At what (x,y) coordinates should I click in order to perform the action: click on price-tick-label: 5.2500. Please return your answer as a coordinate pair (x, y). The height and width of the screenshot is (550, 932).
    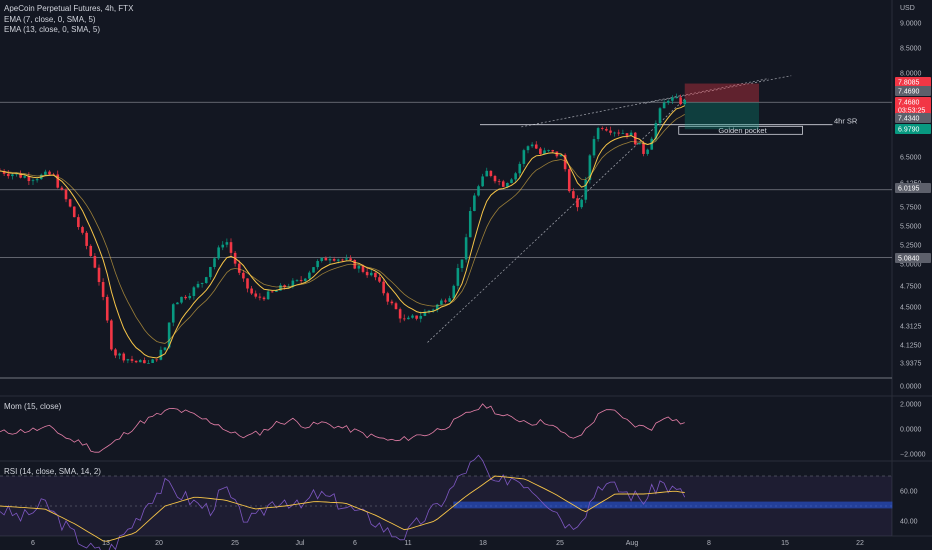
    Looking at the image, I should click on (911, 246).